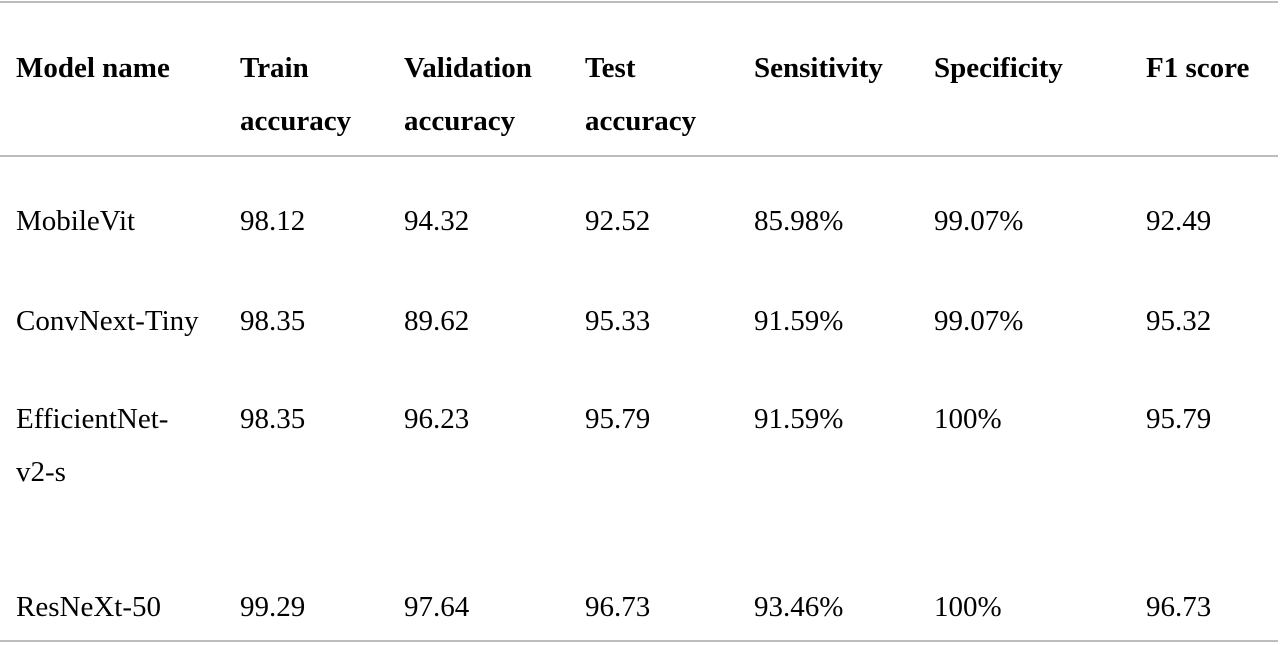 This screenshot has width=1280, height=645. I want to click on cell-f1-score: 95.32, so click(1179, 321).